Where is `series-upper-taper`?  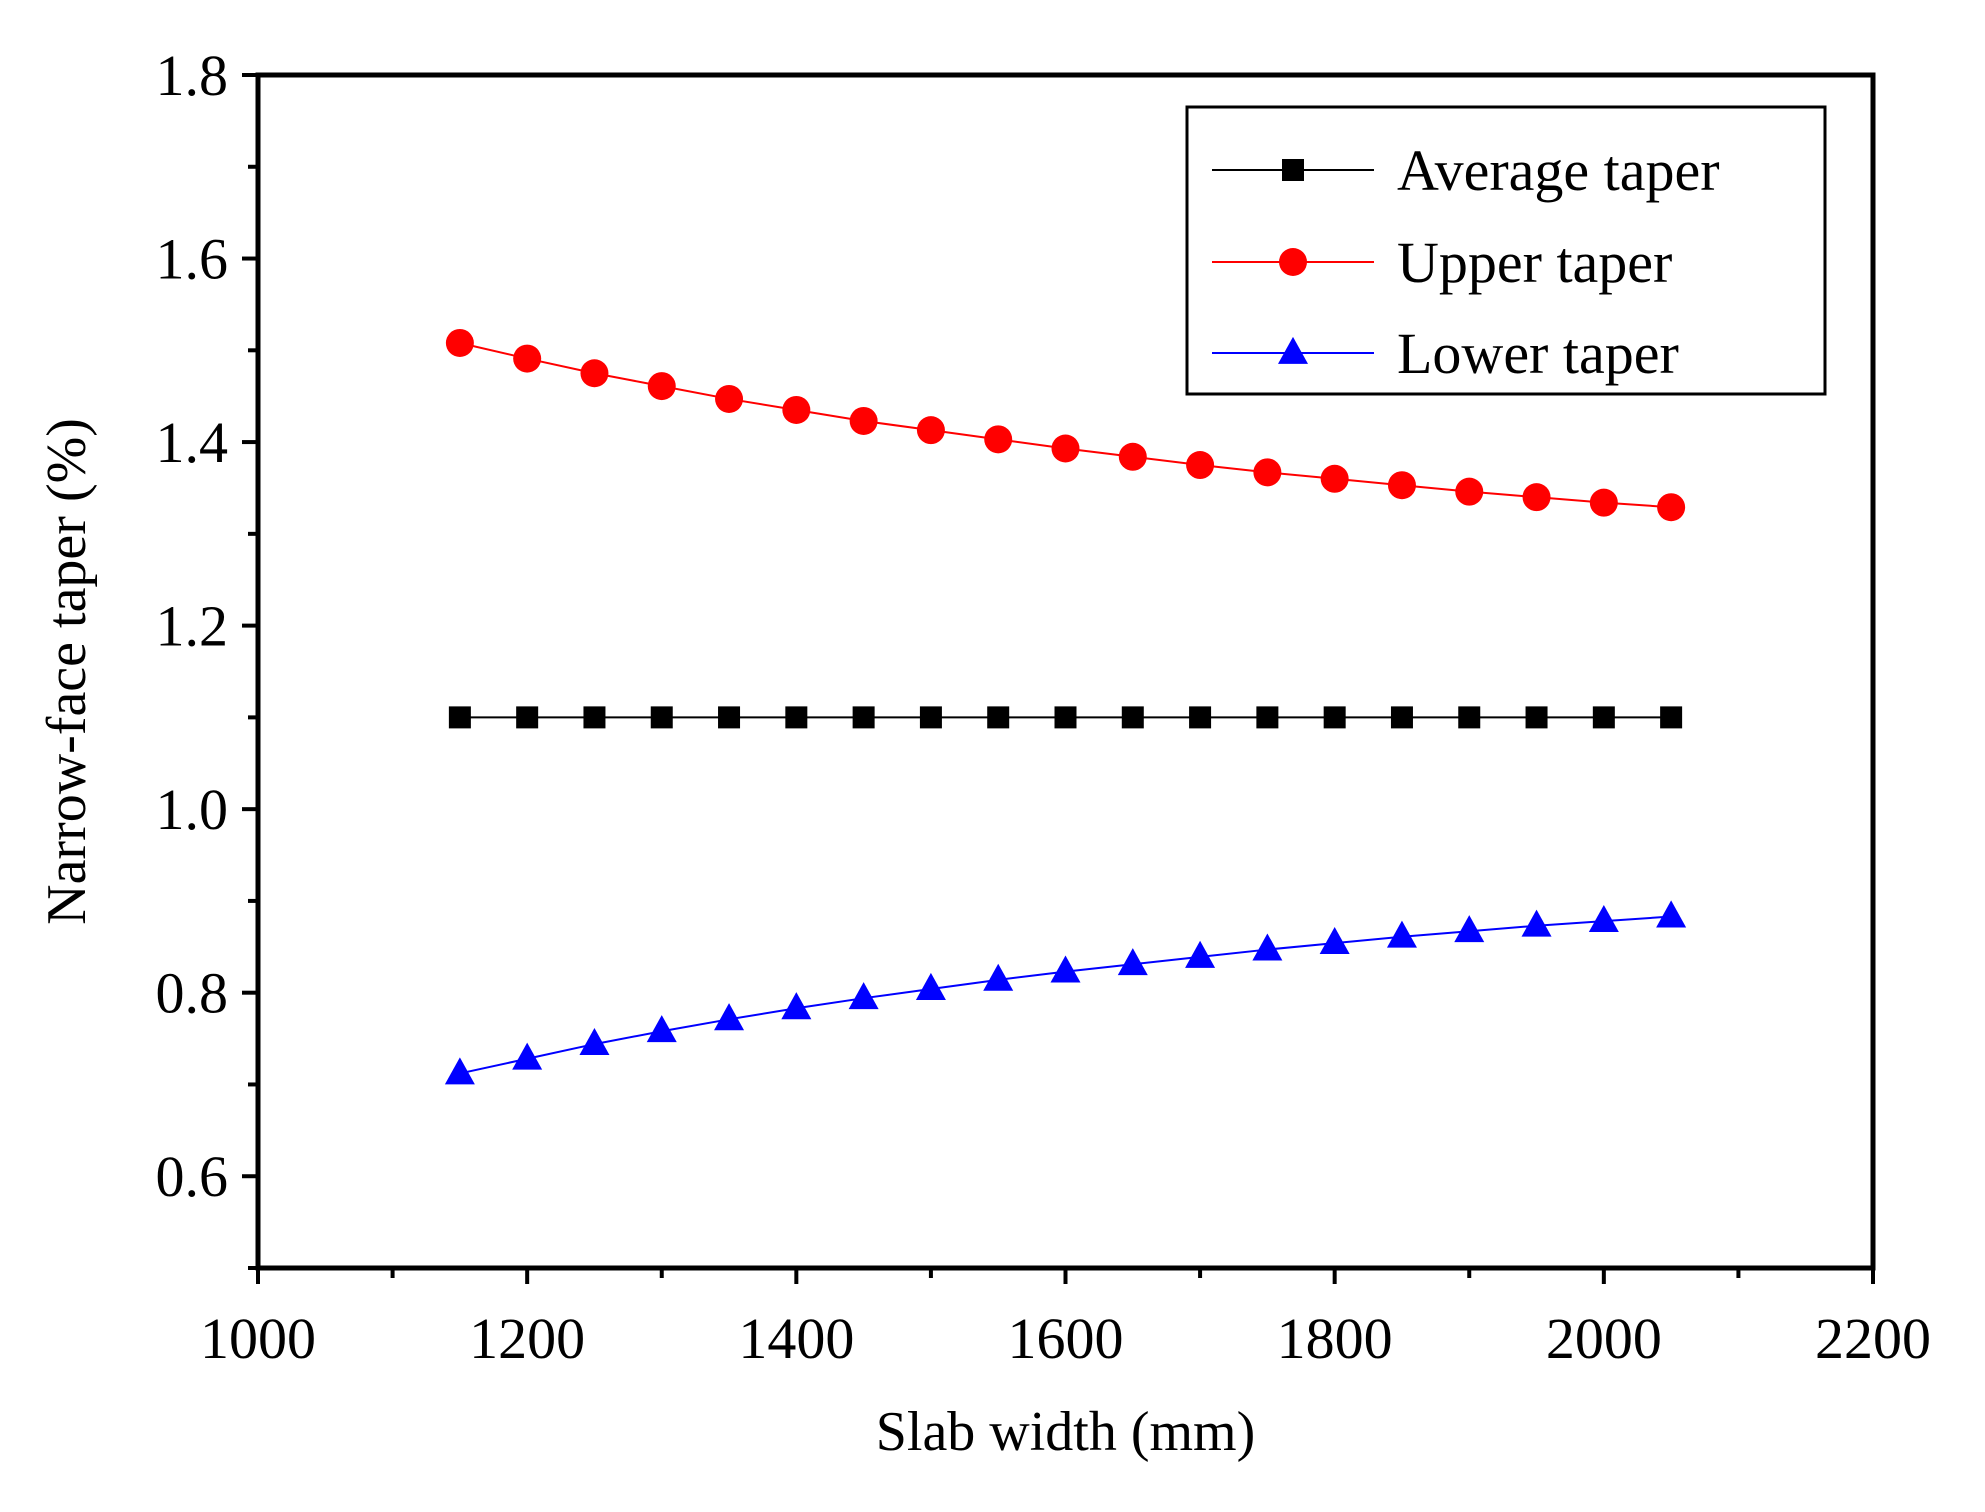
series-upper-taper is located at coordinates (1065, 425).